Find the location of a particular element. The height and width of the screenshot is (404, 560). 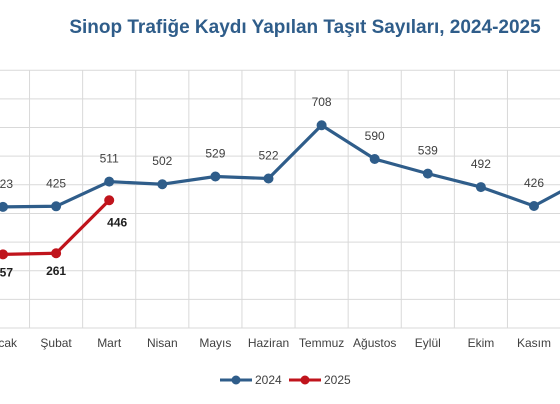

legend-item-2025: 2025 is located at coordinates (320, 380).